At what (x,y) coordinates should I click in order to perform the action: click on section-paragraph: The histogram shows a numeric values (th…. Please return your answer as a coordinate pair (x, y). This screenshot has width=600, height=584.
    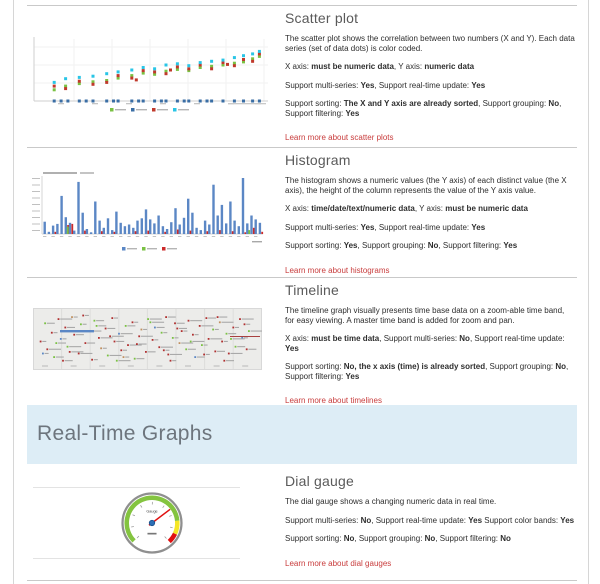
    Looking at the image, I should click on (426, 185).